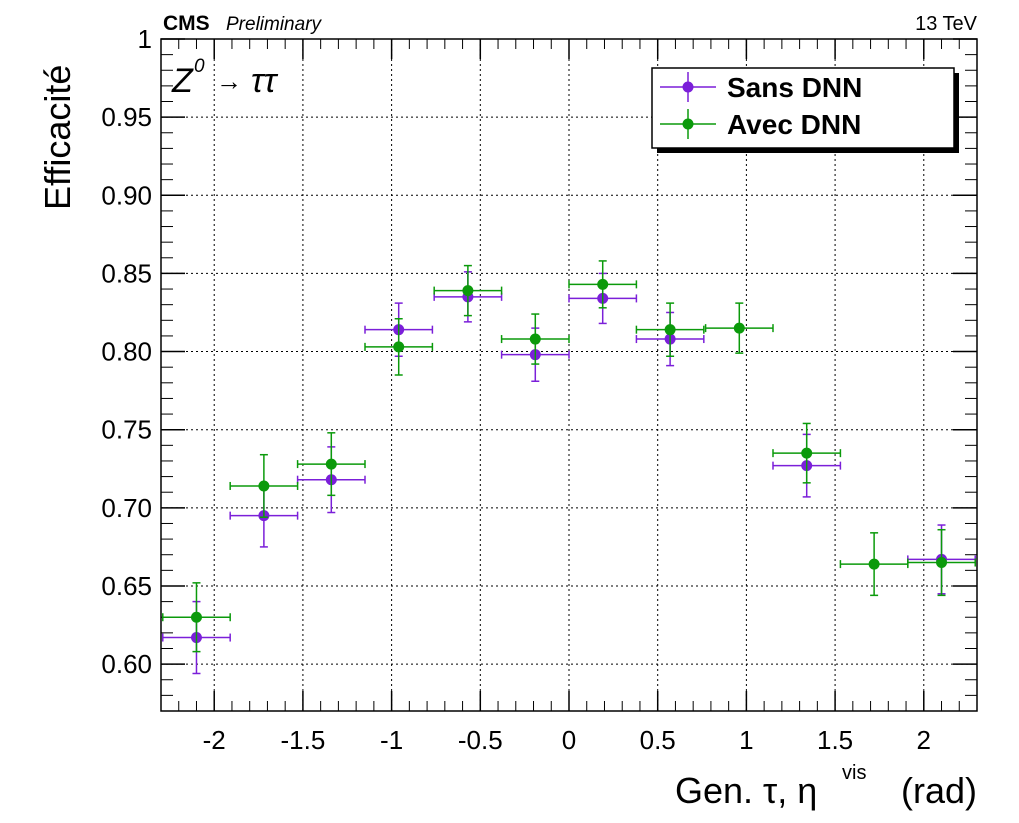  Describe the element at coordinates (835, 740) in the screenshot. I see `x-tick-label: 1.5` at that location.